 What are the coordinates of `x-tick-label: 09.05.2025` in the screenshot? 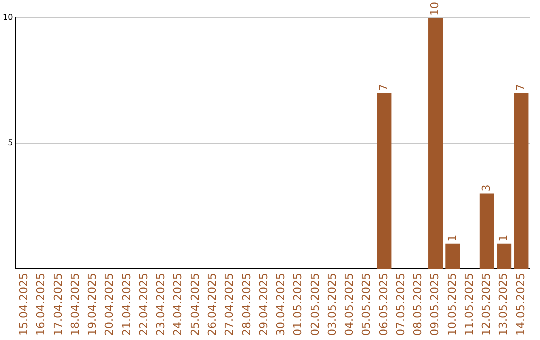 It's located at (435, 304).